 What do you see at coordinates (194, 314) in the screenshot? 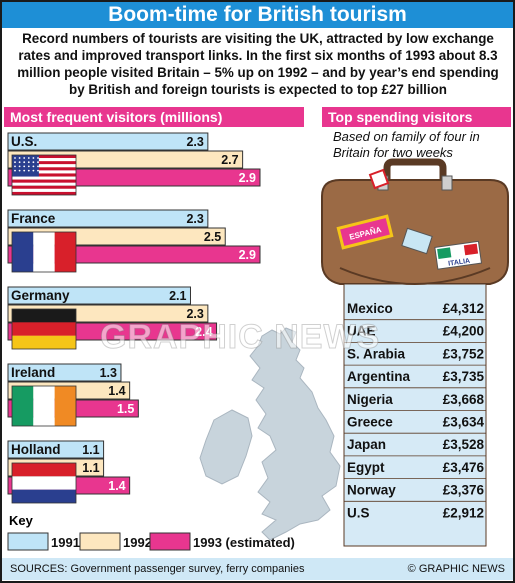
I see `bar-value-germany-1992: 2.3` at bounding box center [194, 314].